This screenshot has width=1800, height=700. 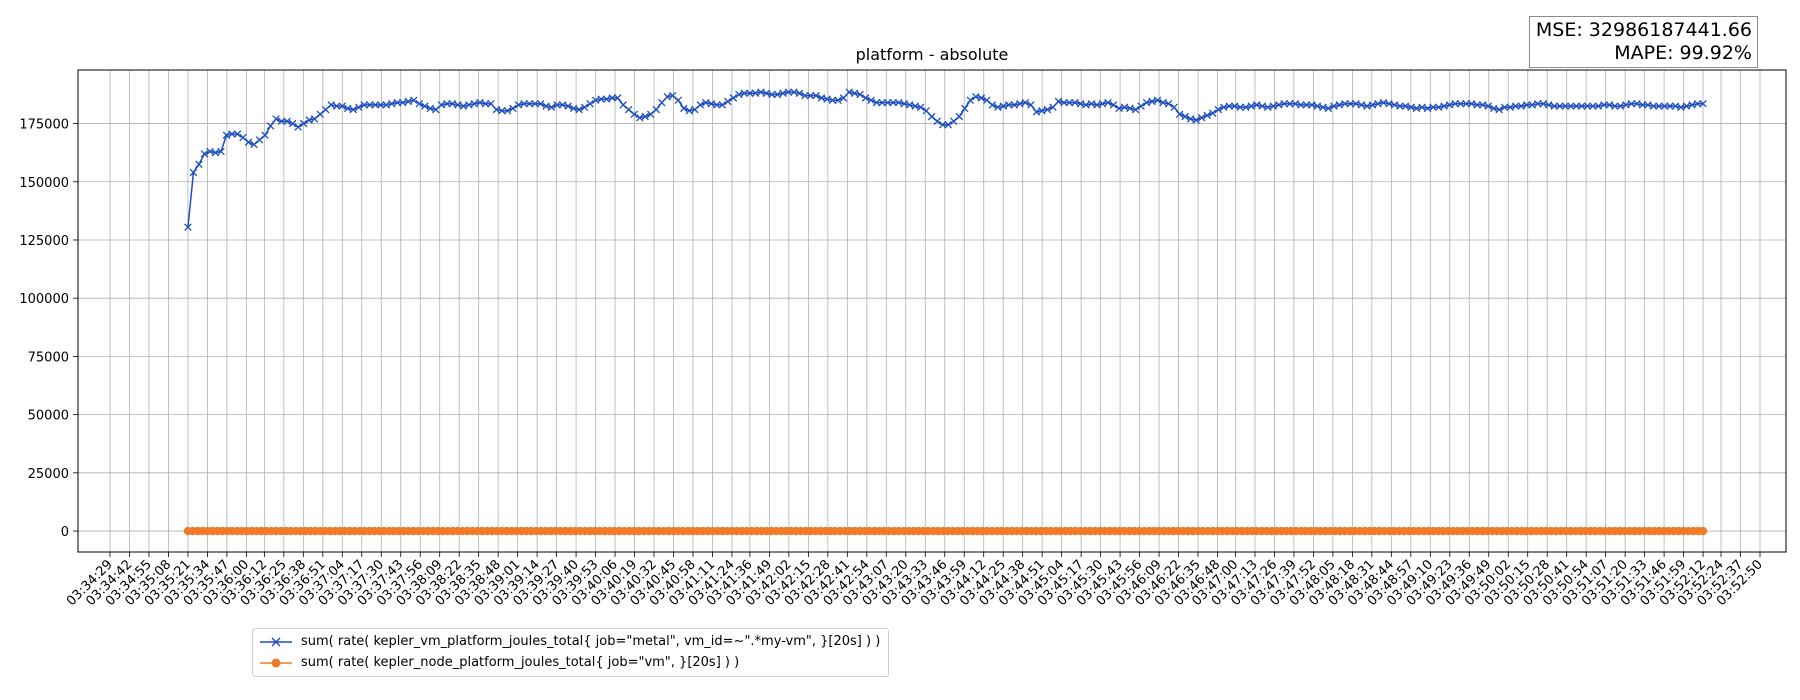 I want to click on x-marker-line-icon, so click(x=276, y=641).